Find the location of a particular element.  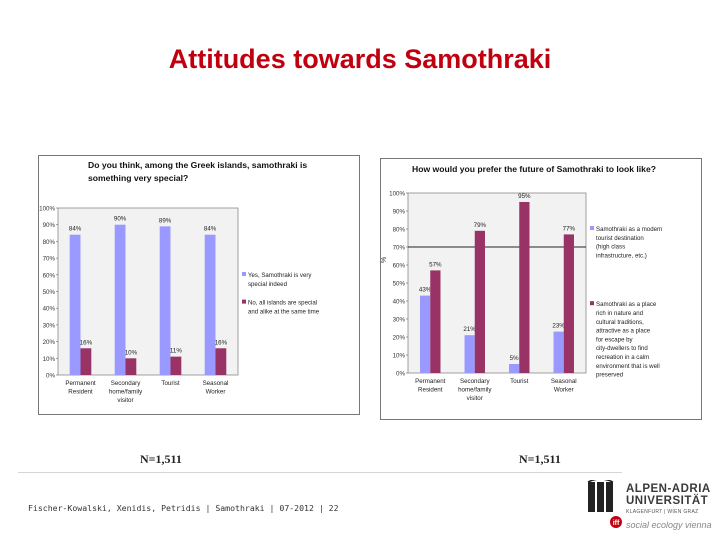

footer-divider is located at coordinates (320, 472).